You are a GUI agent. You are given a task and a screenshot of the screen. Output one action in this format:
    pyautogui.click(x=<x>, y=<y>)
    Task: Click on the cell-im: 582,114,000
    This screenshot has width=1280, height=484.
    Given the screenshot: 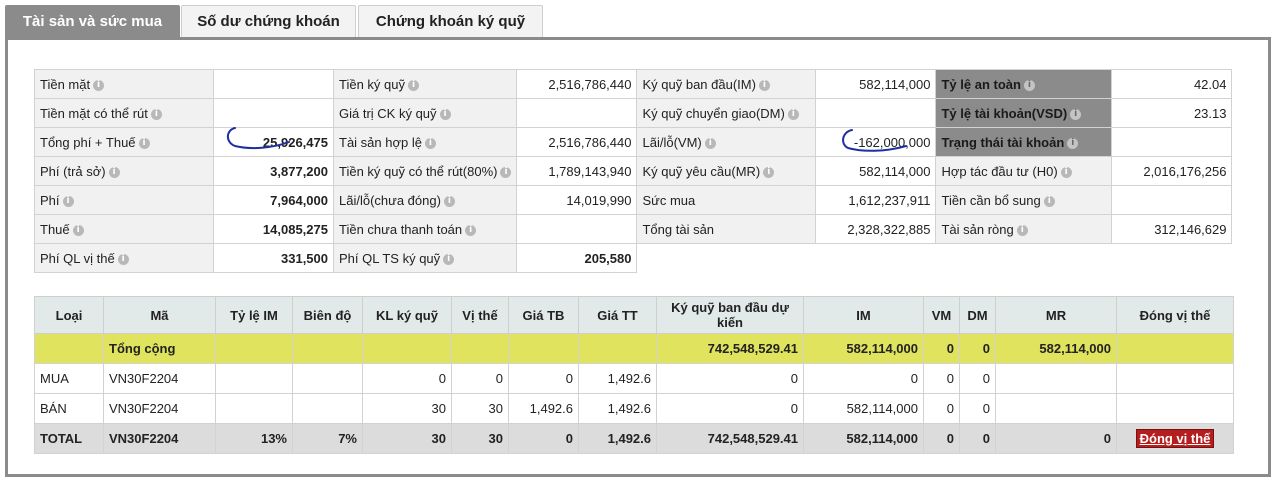 What is the action you would take?
    pyautogui.click(x=863, y=408)
    